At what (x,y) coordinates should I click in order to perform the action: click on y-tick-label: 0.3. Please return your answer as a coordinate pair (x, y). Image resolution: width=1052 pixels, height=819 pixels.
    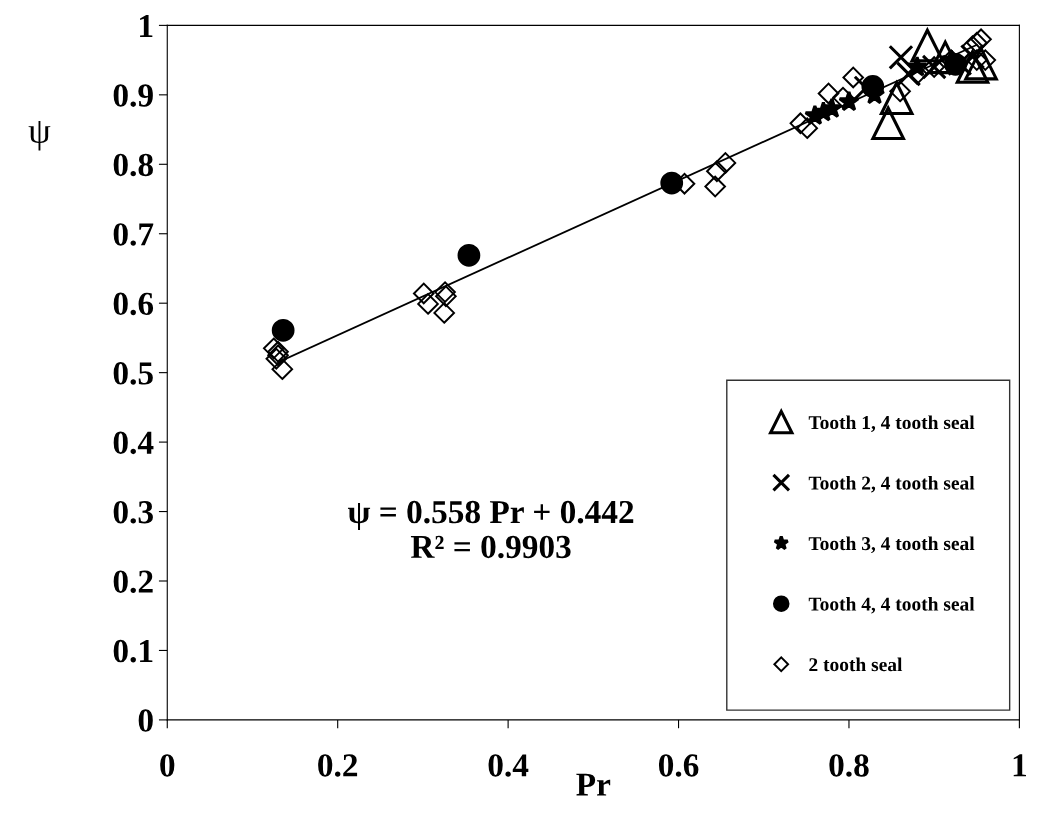
    Looking at the image, I should click on (133, 512).